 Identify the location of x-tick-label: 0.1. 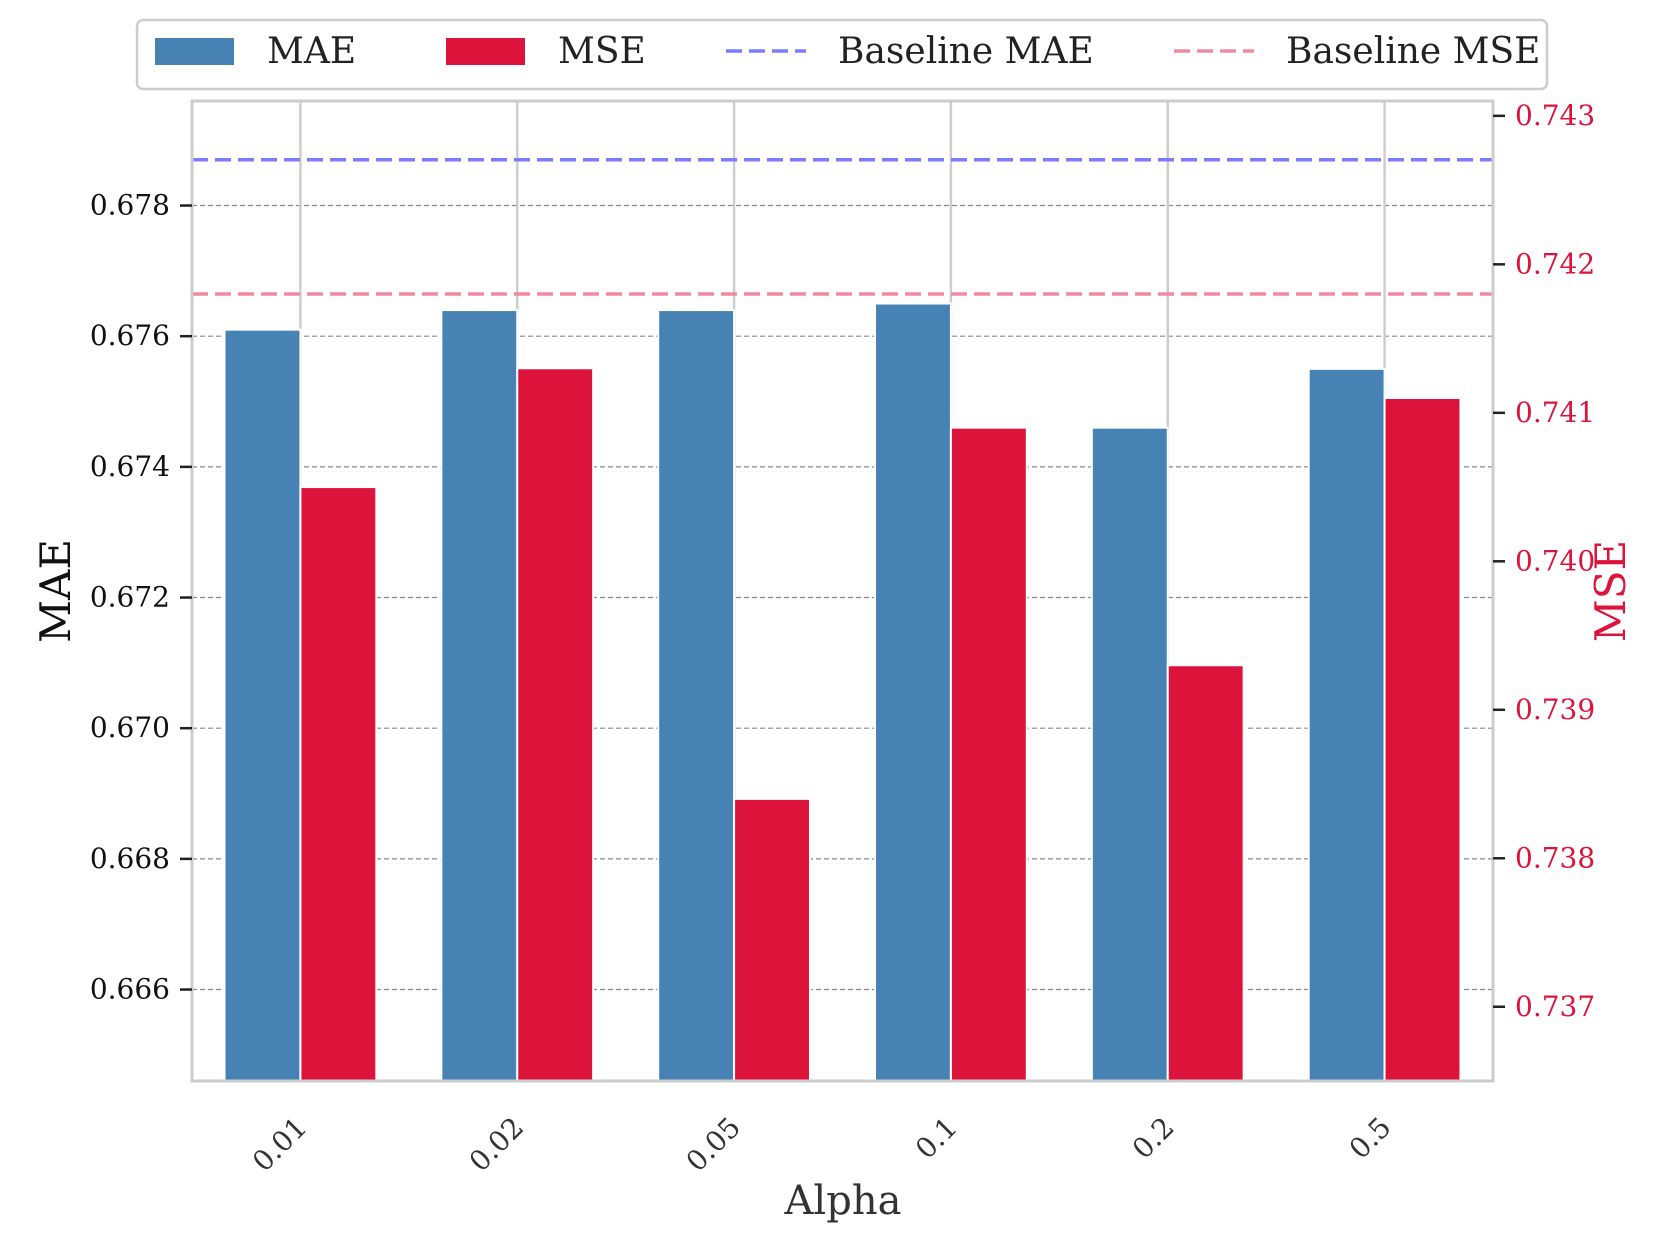
(936, 1138).